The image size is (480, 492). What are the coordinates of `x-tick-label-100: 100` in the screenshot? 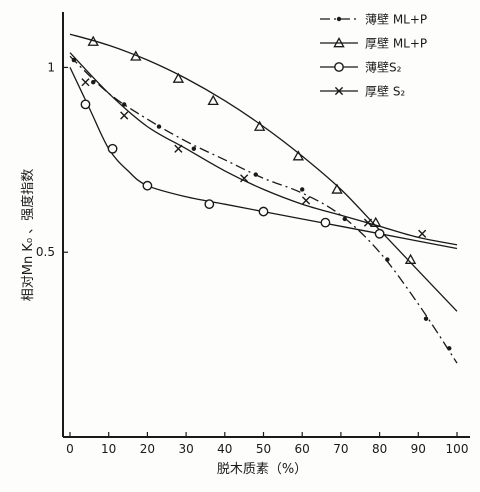 It's located at (457, 449).